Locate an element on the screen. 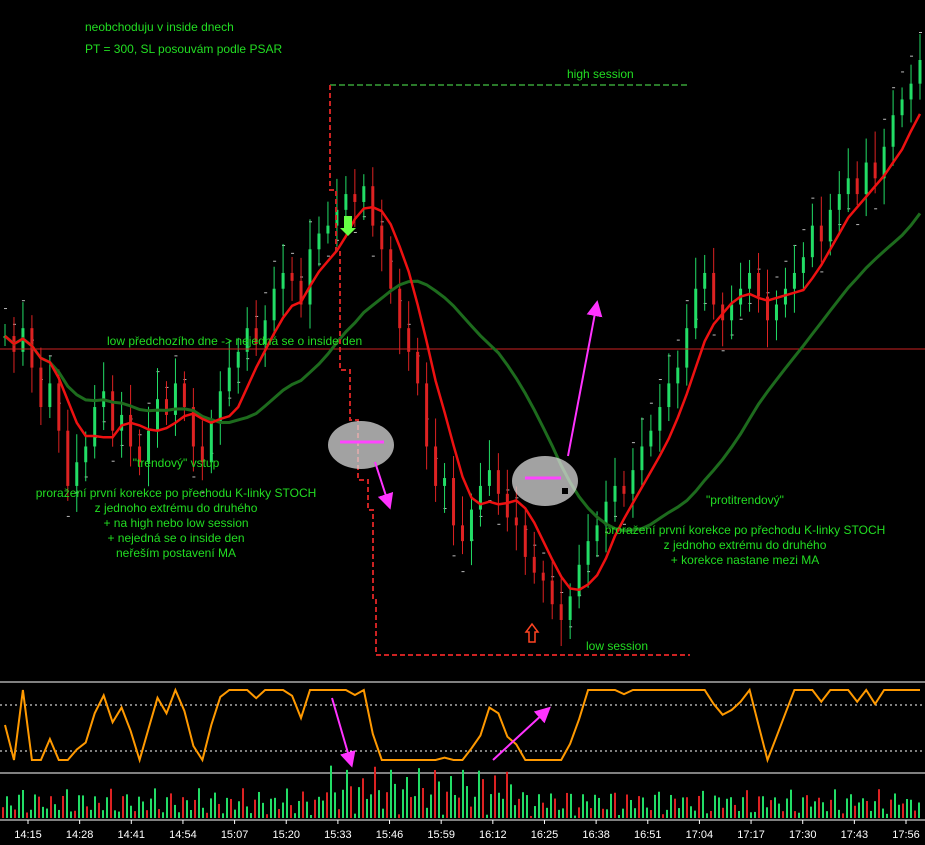  low-session-label: low session is located at coordinates (617, 646).